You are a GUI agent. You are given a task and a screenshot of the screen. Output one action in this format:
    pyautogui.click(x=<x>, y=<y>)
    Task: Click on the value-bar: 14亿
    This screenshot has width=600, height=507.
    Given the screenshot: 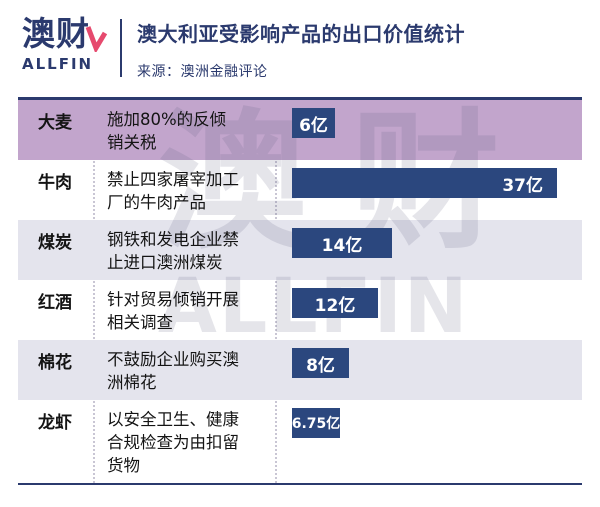 What is the action you would take?
    pyautogui.click(x=342, y=243)
    